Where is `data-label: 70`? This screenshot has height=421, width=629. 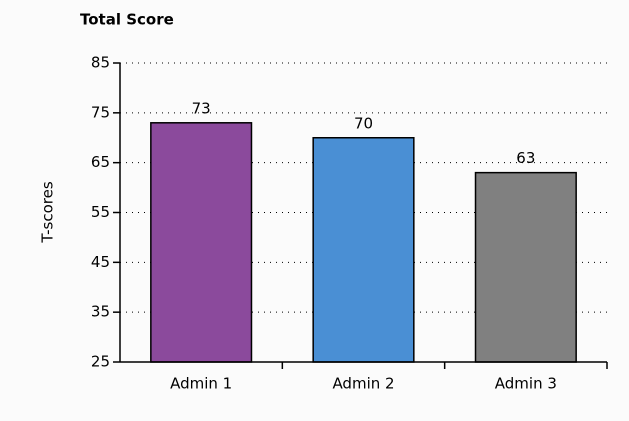 data-label: 70 is located at coordinates (363, 123).